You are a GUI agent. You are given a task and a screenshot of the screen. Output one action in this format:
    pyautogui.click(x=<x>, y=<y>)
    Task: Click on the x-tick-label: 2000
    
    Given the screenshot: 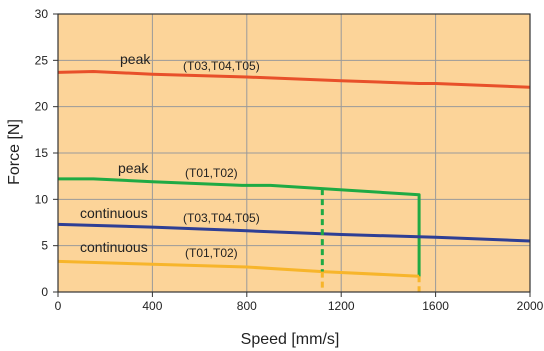 What is the action you would take?
    pyautogui.click(x=530, y=306)
    